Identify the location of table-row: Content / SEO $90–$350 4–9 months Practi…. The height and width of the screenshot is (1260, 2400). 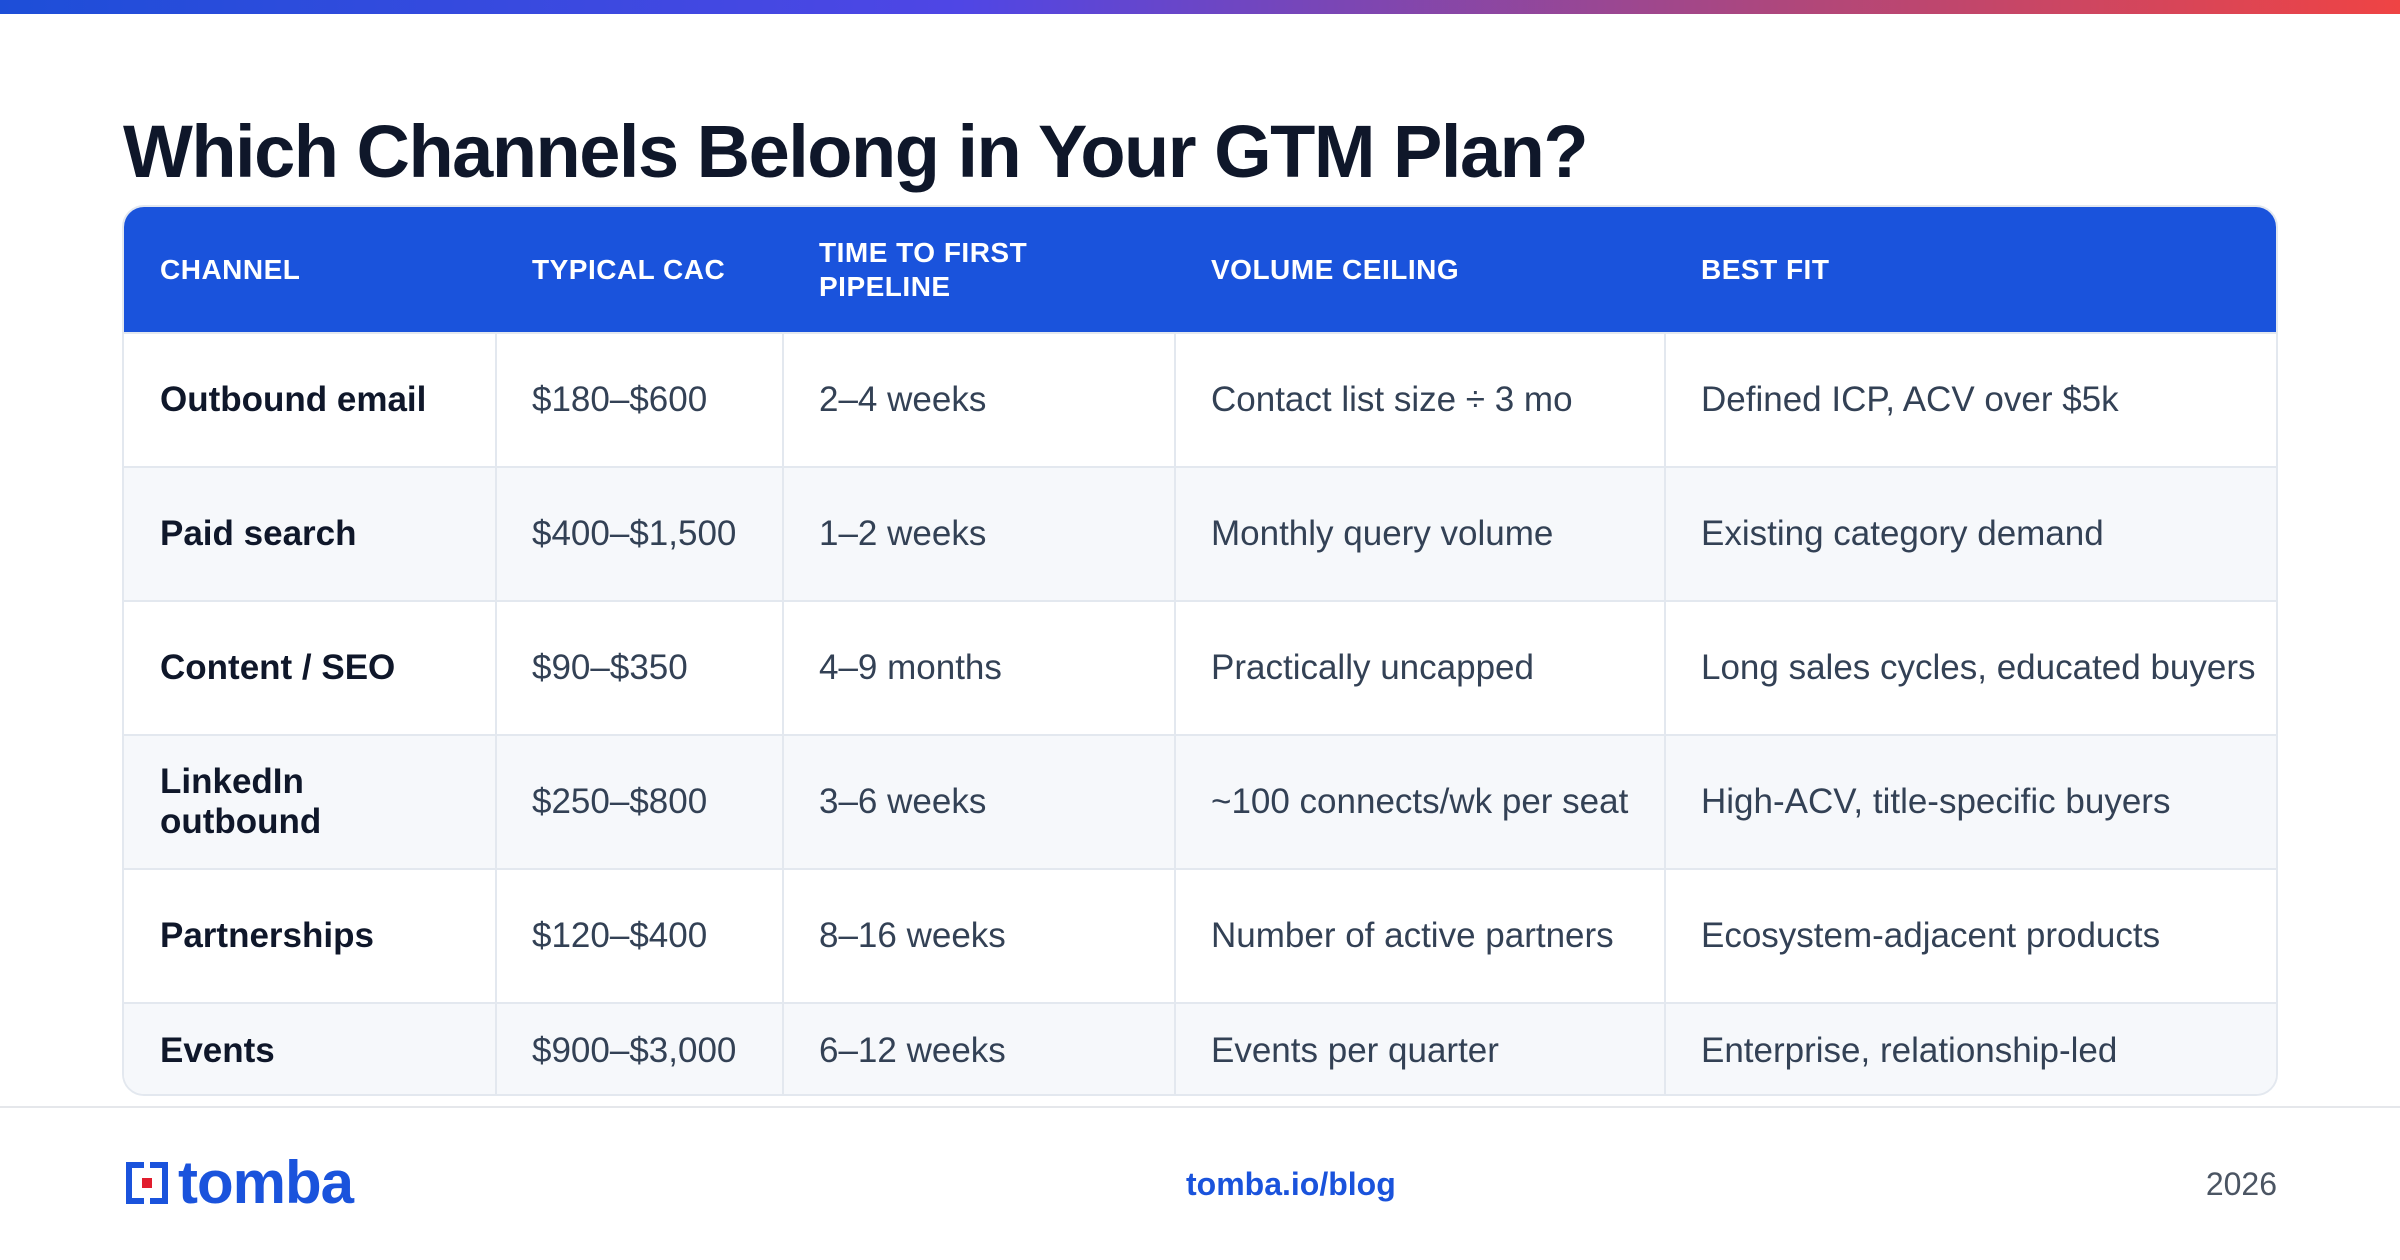
(1200, 667).